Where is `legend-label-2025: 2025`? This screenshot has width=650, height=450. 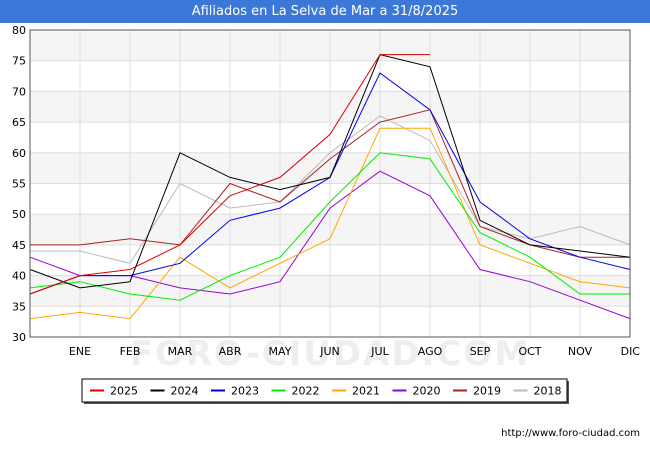
legend-label-2025: 2025 is located at coordinates (124, 391).